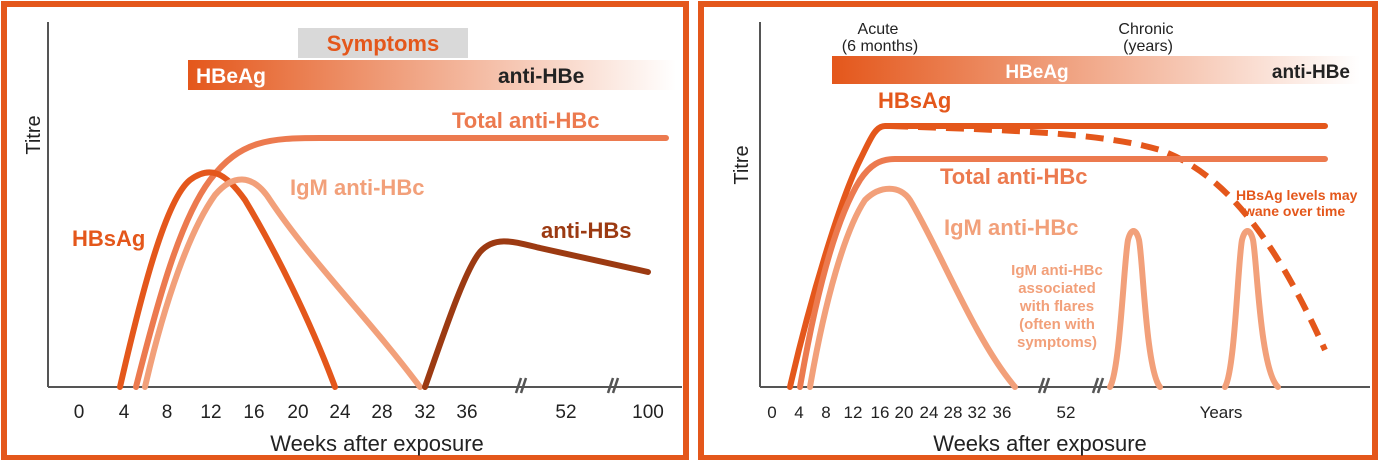  What do you see at coordinates (369, 412) in the screenshot?
I see `left-x-ticks: 0 4 8 12 16 20 24 28 32 36 52 100` at bounding box center [369, 412].